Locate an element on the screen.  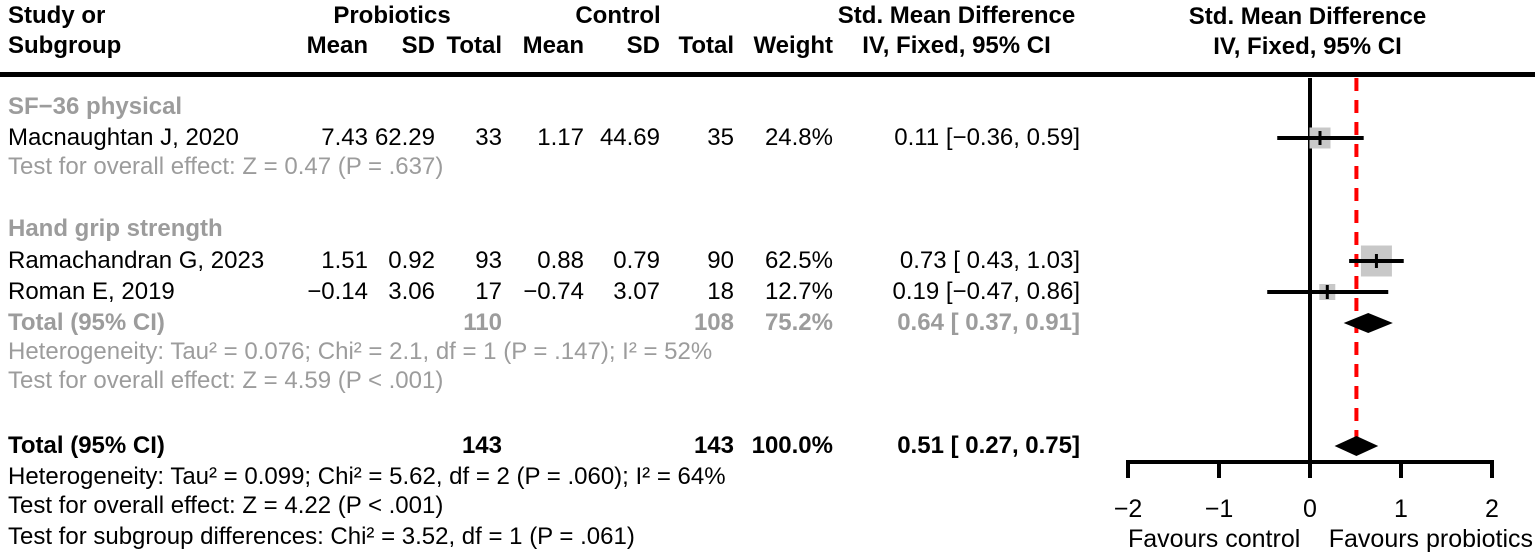
header-control-total: Total is located at coordinates (706, 45).